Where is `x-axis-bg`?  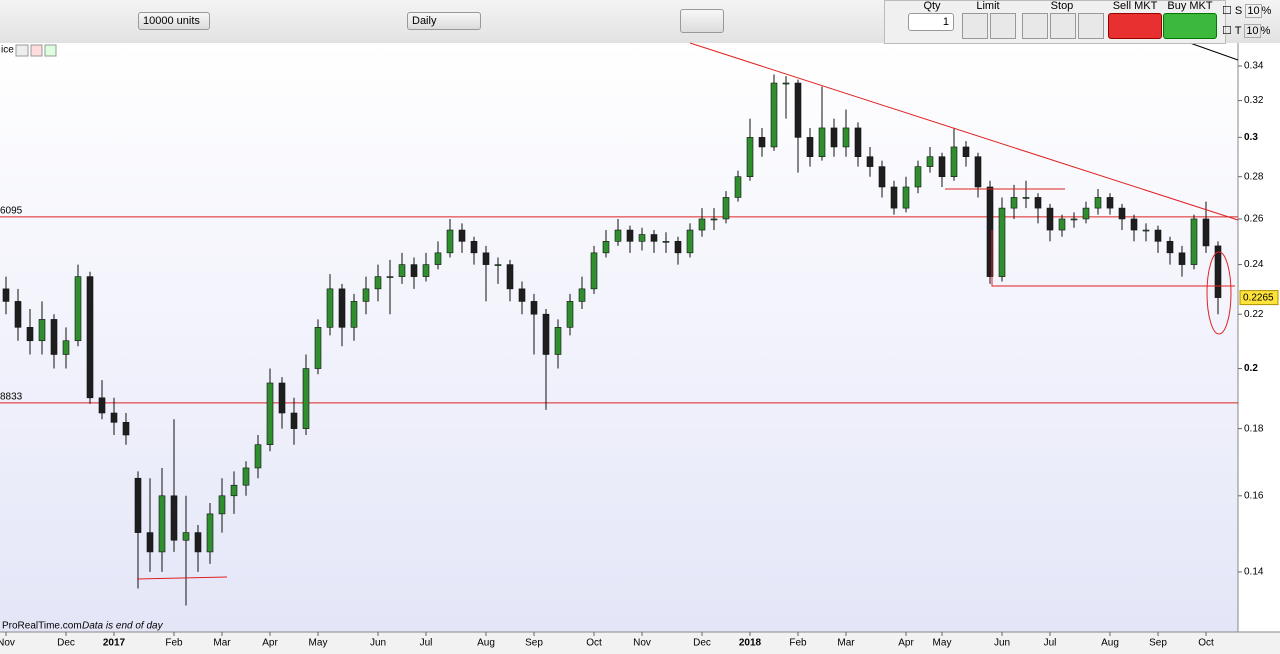 x-axis-bg is located at coordinates (640, 643).